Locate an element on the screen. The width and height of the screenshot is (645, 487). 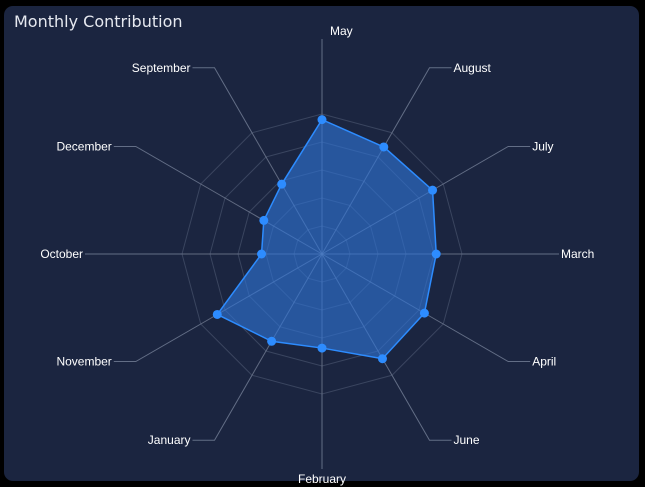
chart-title: Monthly Contribution is located at coordinates (98, 21).